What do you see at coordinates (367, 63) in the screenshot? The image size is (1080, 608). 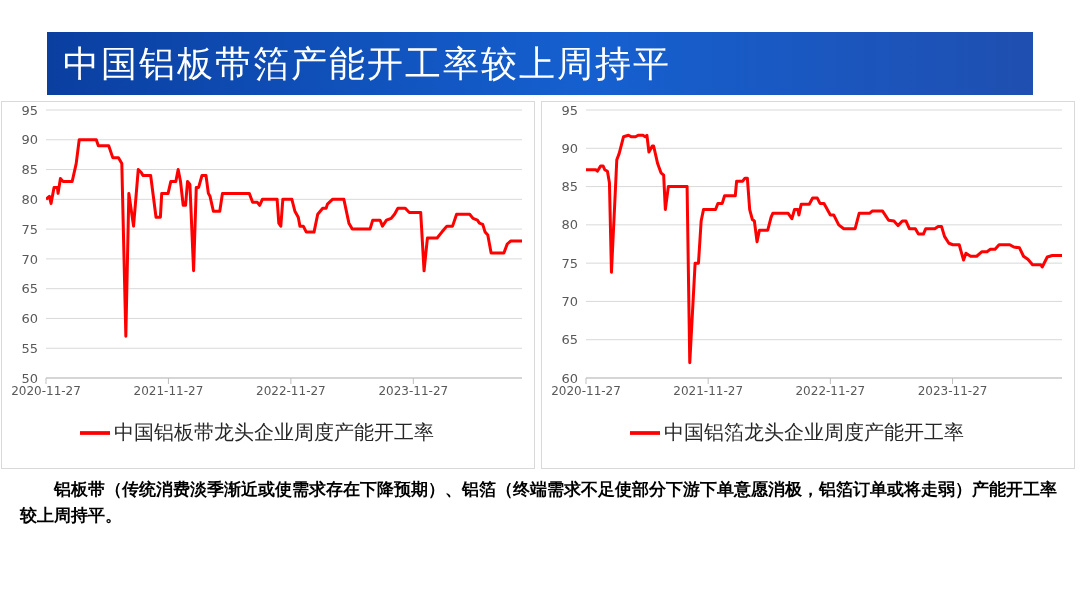 I see `chart-title: 中国铝板带箔产能开工率较上周持平` at bounding box center [367, 63].